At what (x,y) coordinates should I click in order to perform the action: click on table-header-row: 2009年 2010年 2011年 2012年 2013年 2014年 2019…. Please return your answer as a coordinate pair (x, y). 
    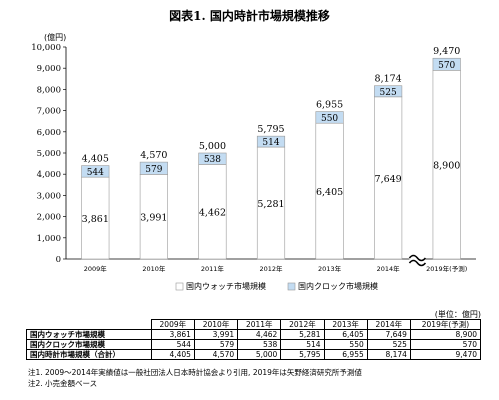
    Looking at the image, I should click on (254, 324).